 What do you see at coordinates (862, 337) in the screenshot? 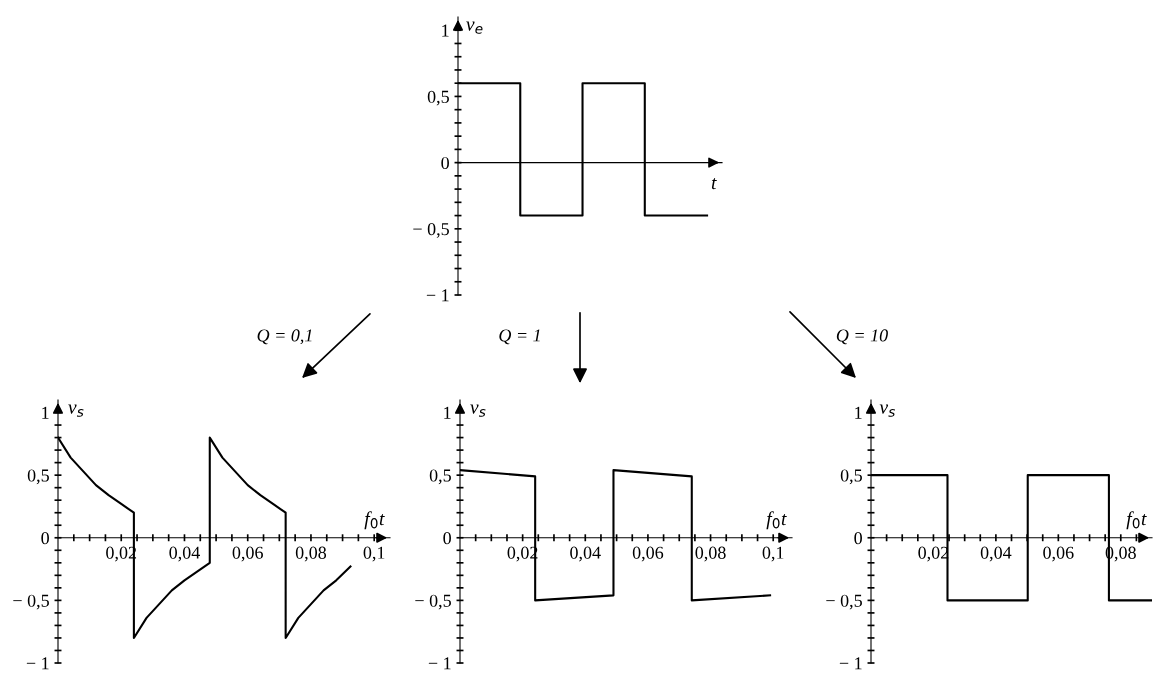
I see `text: Q = 10` at bounding box center [862, 337].